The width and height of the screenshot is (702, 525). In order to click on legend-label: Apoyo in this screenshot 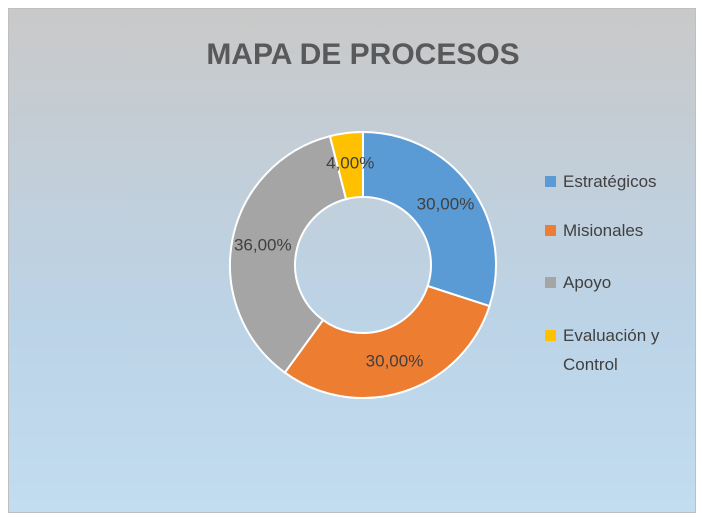, I will do `click(587, 282)`.